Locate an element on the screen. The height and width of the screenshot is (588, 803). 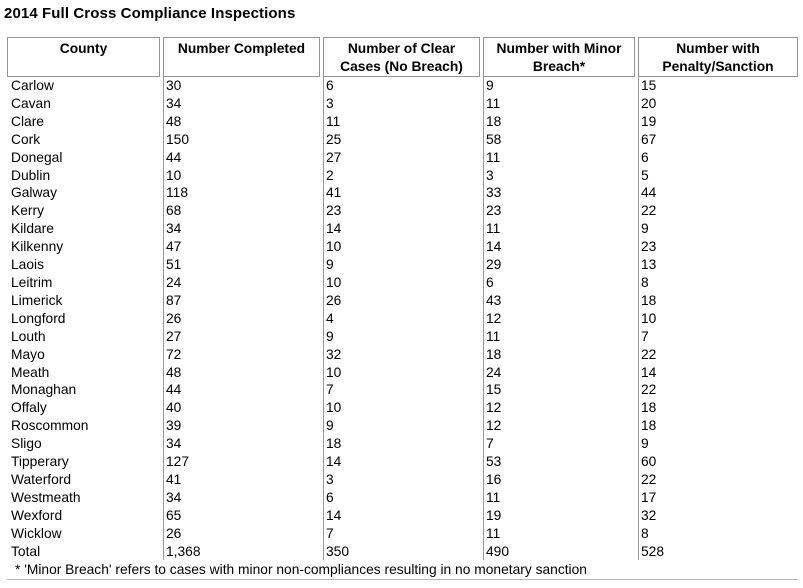
county-cell: Kerry is located at coordinates (27, 211).